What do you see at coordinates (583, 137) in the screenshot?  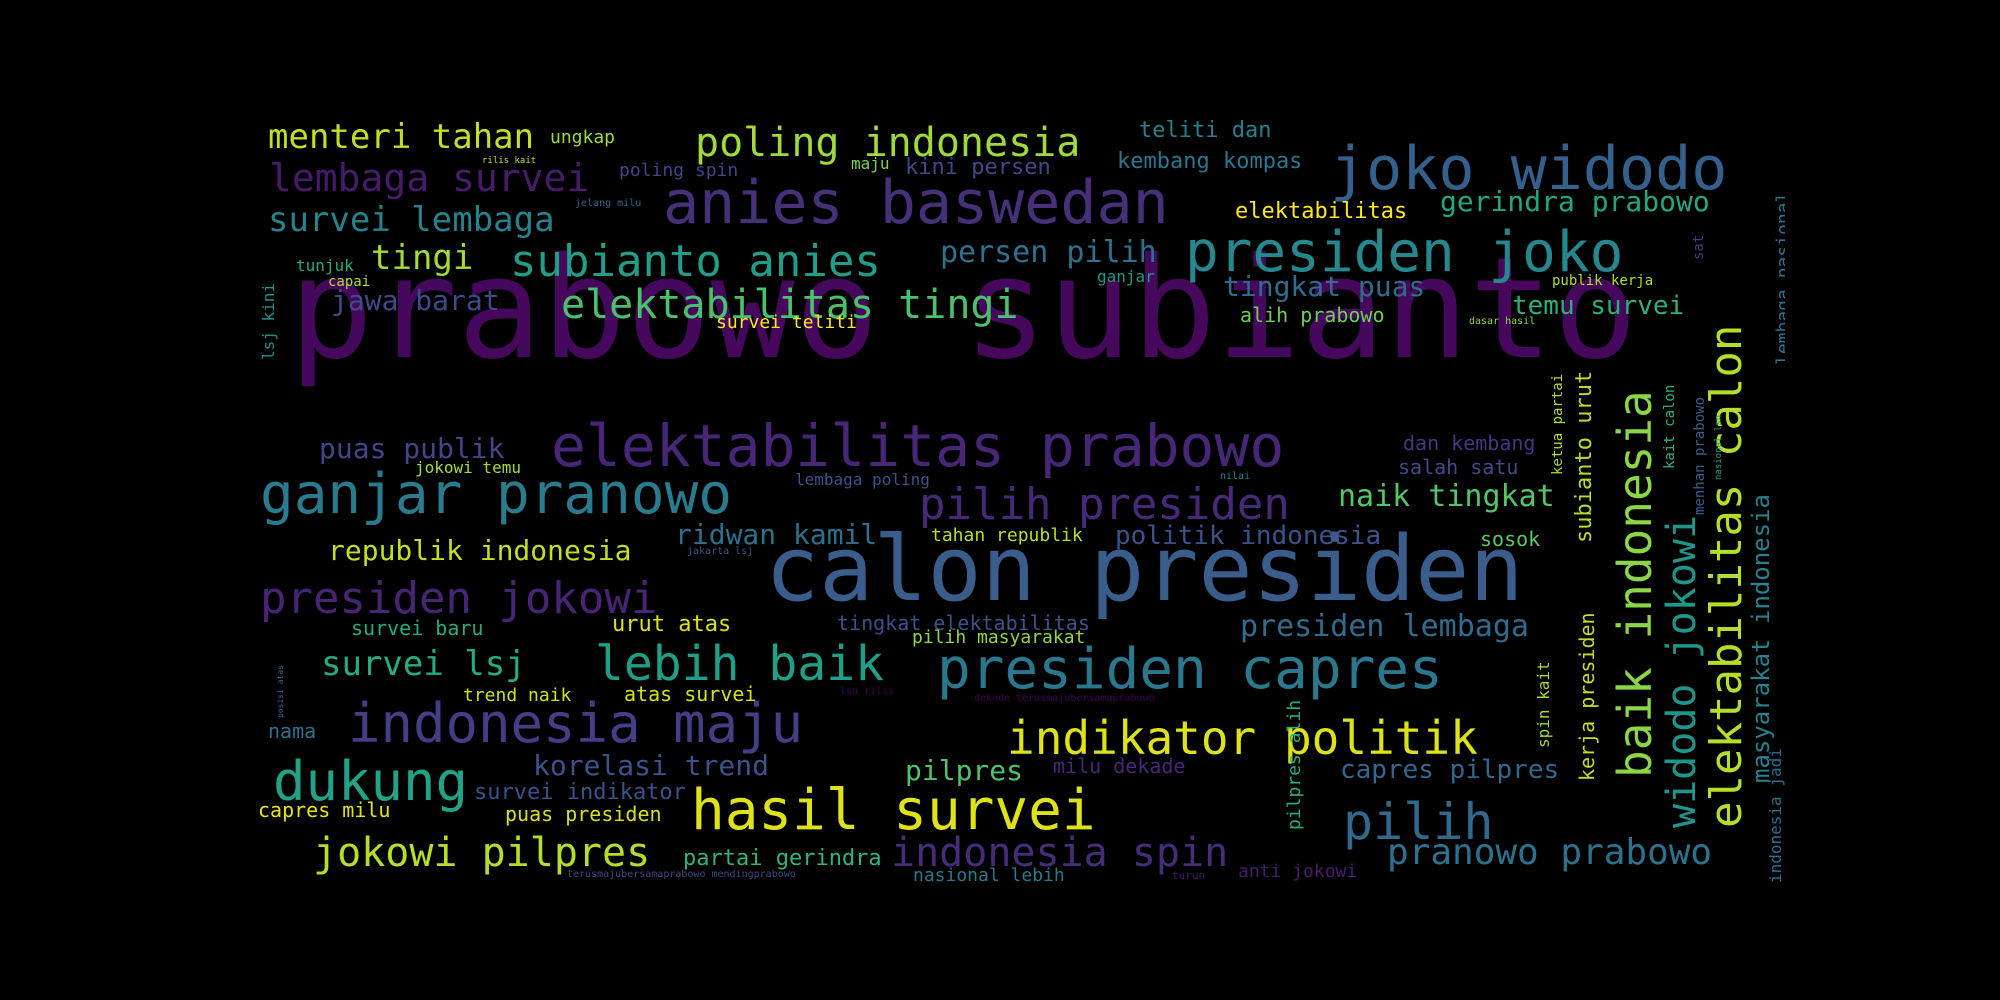 I see `word-ungkap: ungkap` at bounding box center [583, 137].